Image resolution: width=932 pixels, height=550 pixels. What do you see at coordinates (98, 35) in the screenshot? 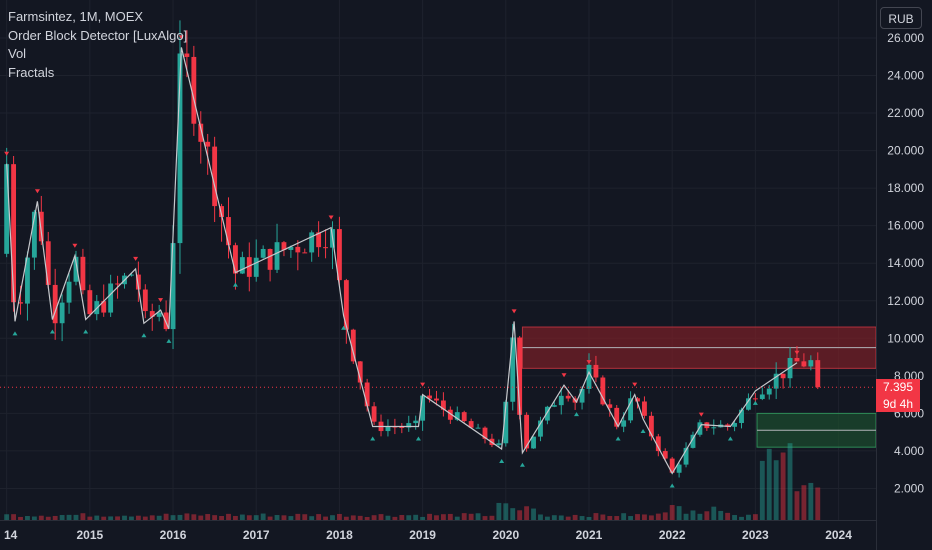
I see `indicator-order-block: Order Block Detector [LuxAlgo]` at bounding box center [98, 35].